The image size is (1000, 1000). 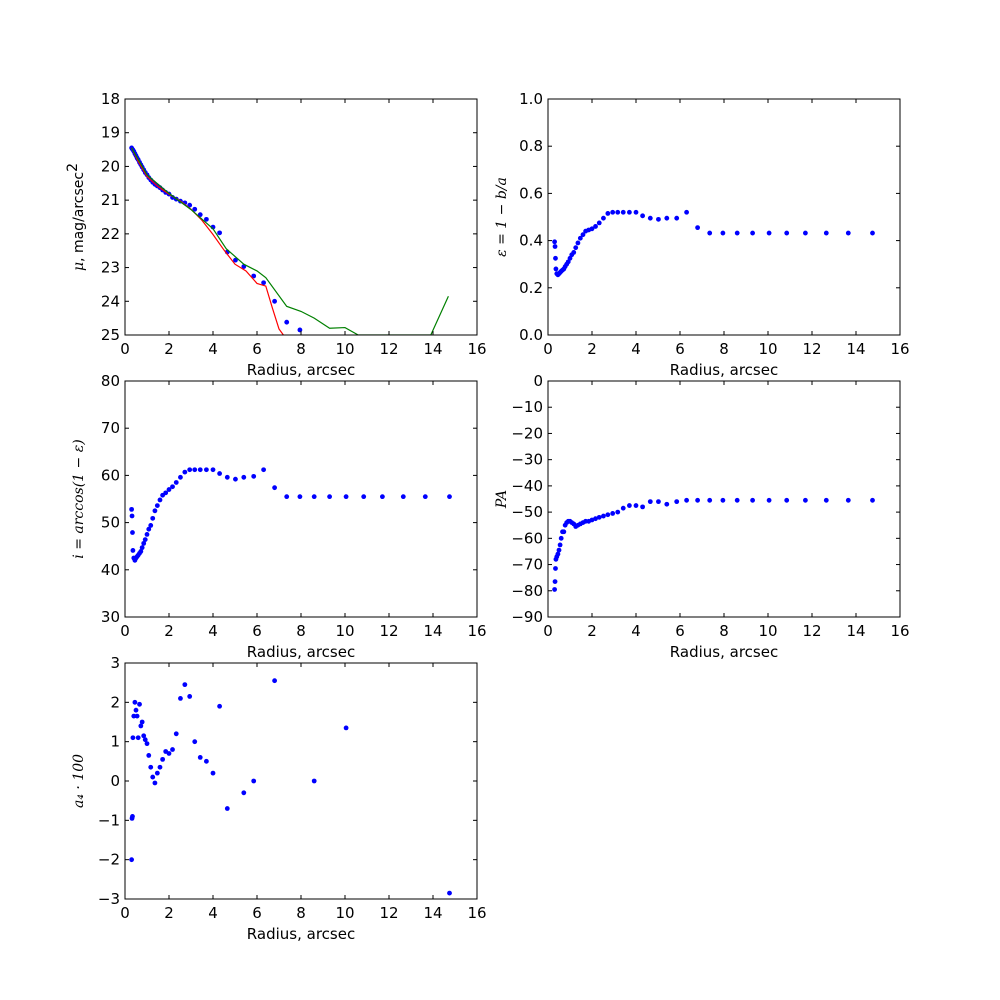 I want to click on y-tick-label: −10, so click(x=527, y=407).